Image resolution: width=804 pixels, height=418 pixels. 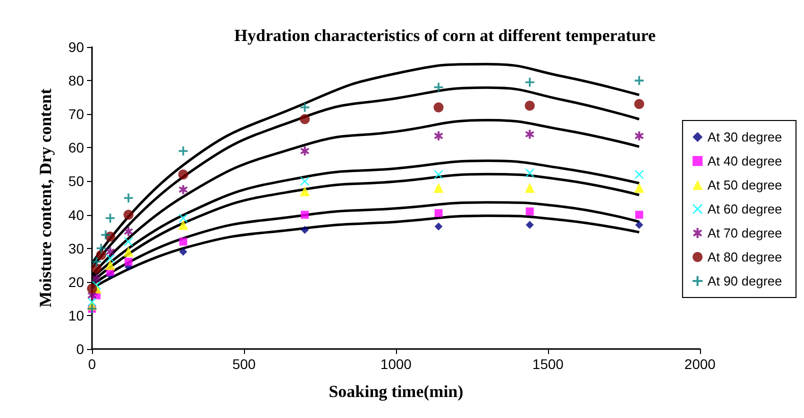 I want to click on legend-label: At 80 degree, so click(x=745, y=257).